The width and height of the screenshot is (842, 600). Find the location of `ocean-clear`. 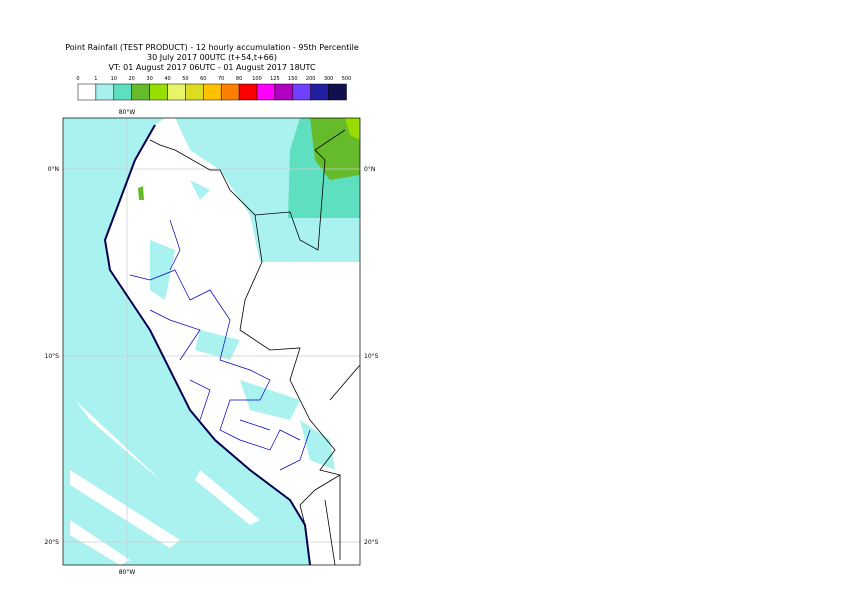

ocean-clear is located at coordinates (165, 482).